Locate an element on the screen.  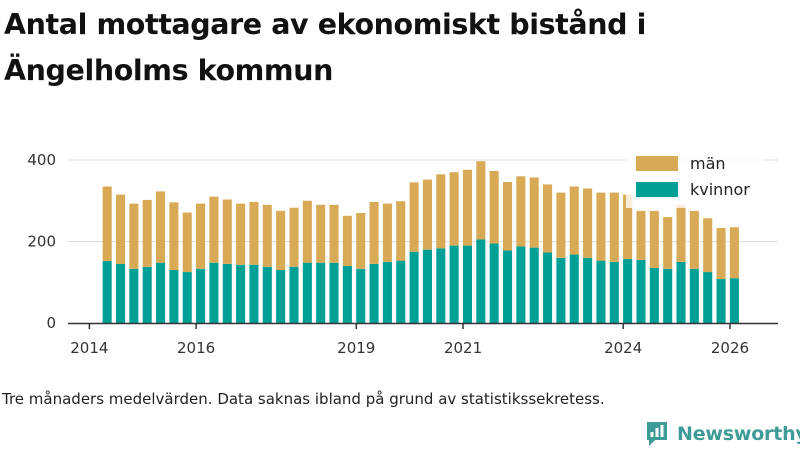
legend-label-kvinnor: kvinnor is located at coordinates (720, 189).